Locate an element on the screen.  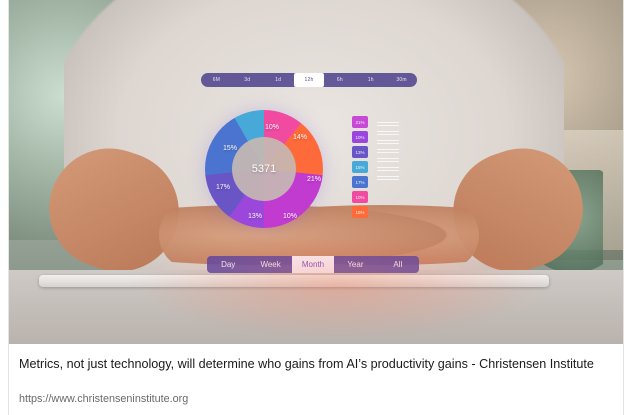
donut-center-hole: 5371 is located at coordinates (264, 169).